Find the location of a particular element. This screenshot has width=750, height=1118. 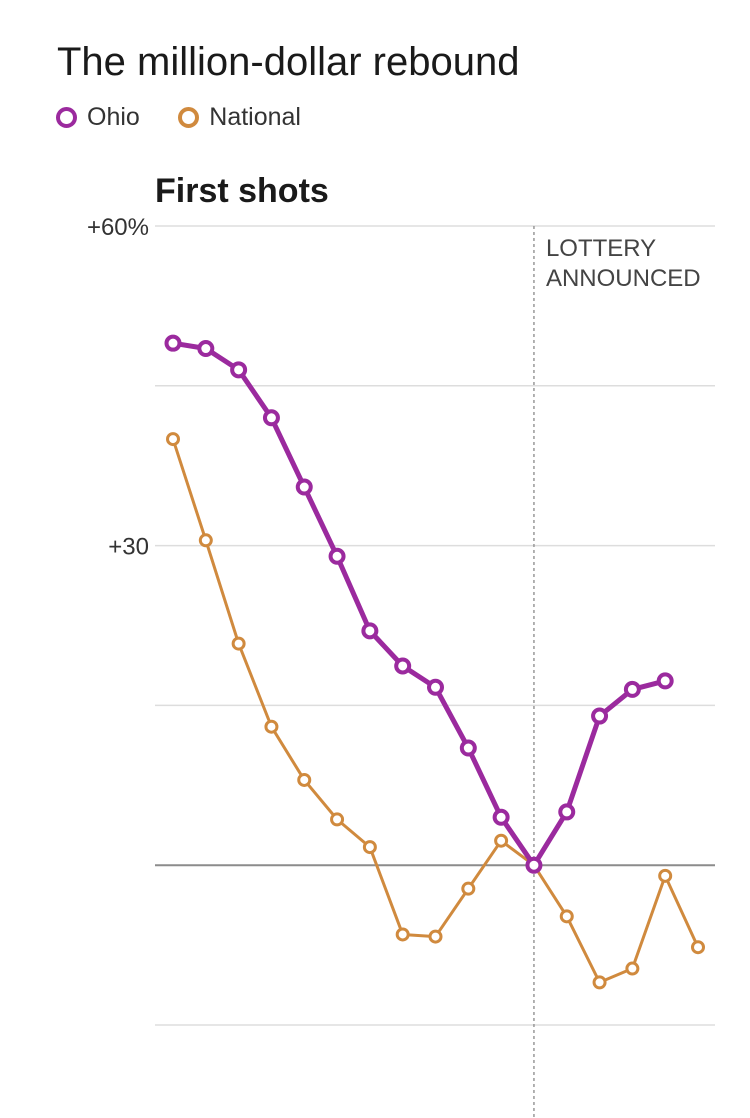

legend-item-national: National is located at coordinates (239, 117).